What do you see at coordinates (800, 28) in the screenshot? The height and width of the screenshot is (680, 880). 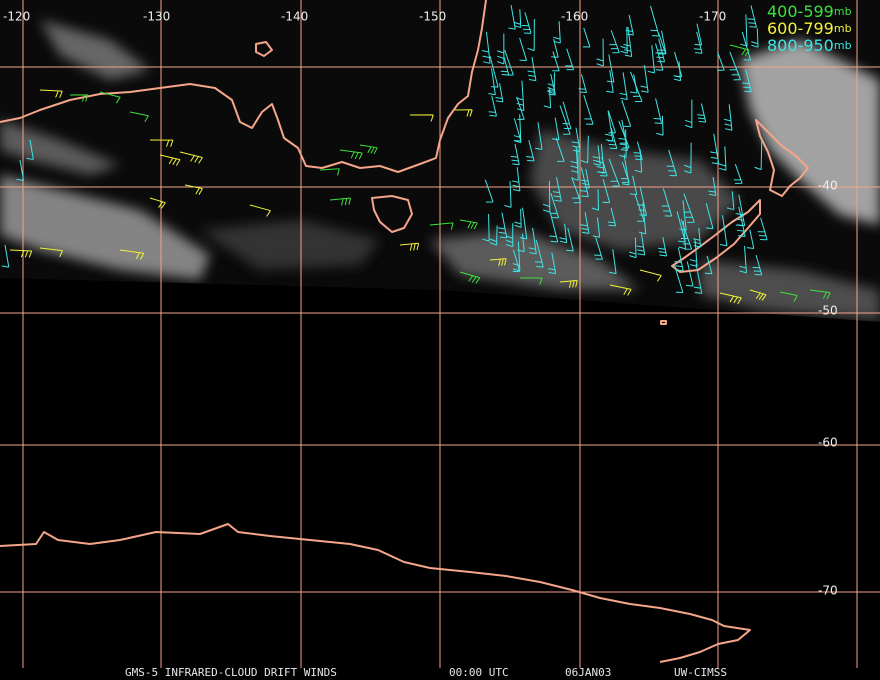 I see `legend-label: 600-799` at bounding box center [800, 28].